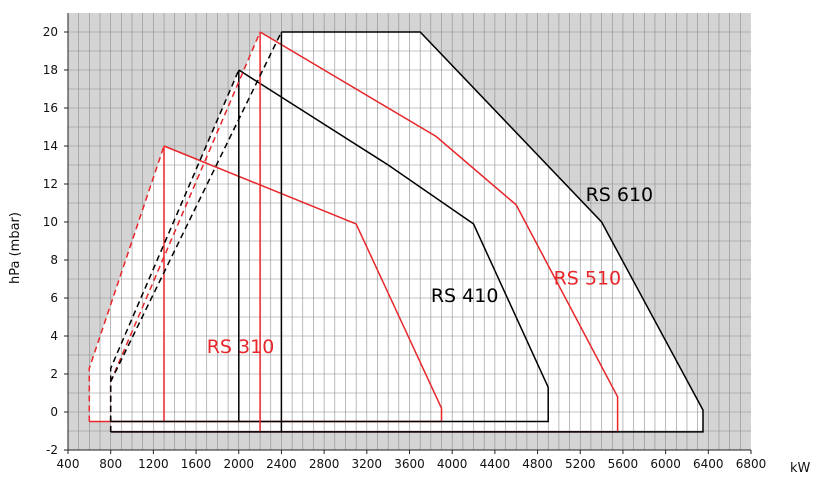 The height and width of the screenshot is (493, 817). Describe the element at coordinates (708, 464) in the screenshot. I see `x-tick-label-15: 6400` at that location.